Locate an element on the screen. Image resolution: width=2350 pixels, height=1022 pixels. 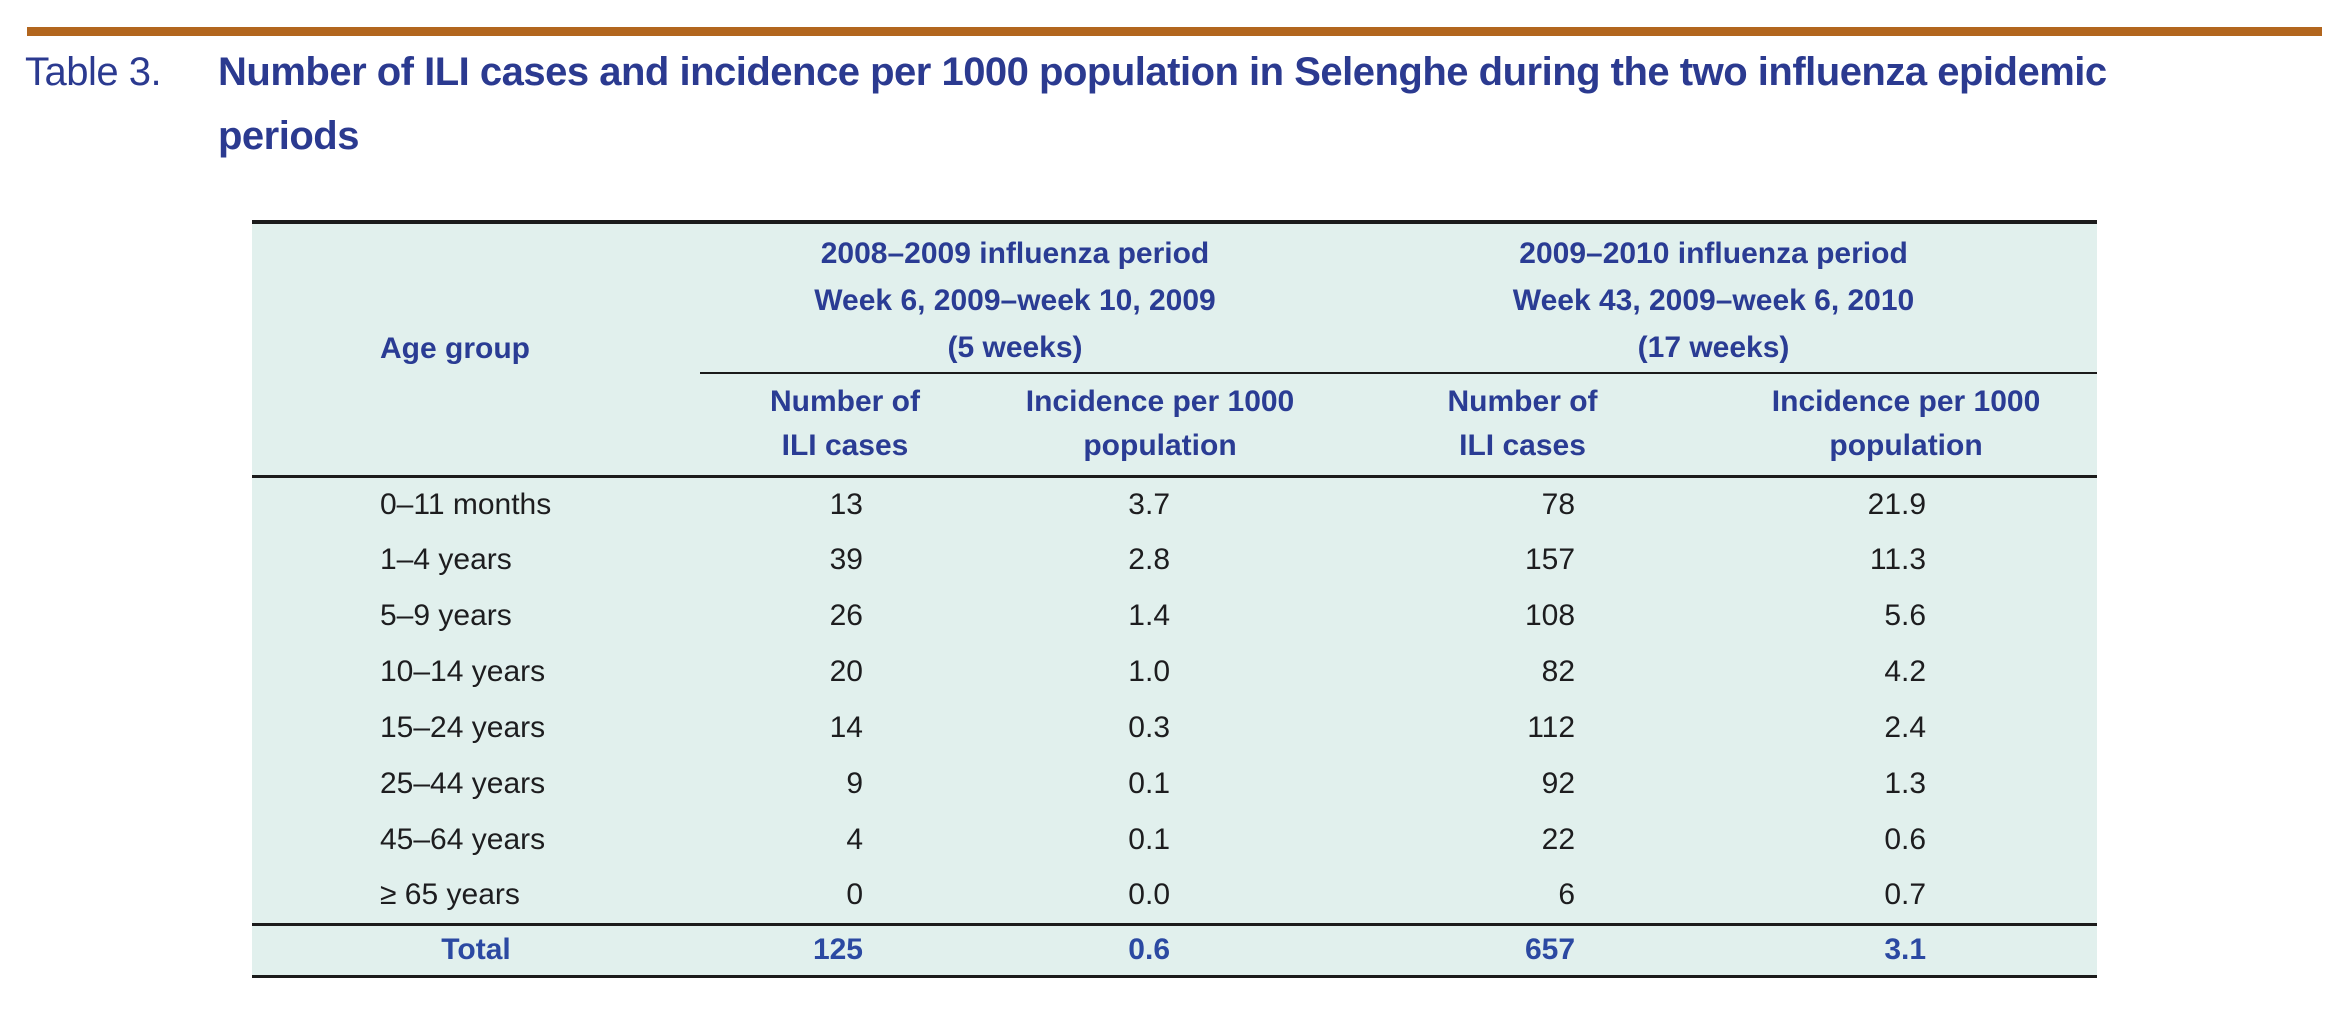
subheader-incidence-1-line-2: population is located at coordinates (1160, 446).